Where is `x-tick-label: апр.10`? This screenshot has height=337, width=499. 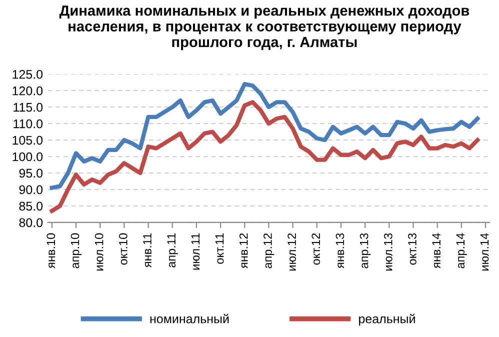
x-tick-label: апр.10 is located at coordinates (76, 250).